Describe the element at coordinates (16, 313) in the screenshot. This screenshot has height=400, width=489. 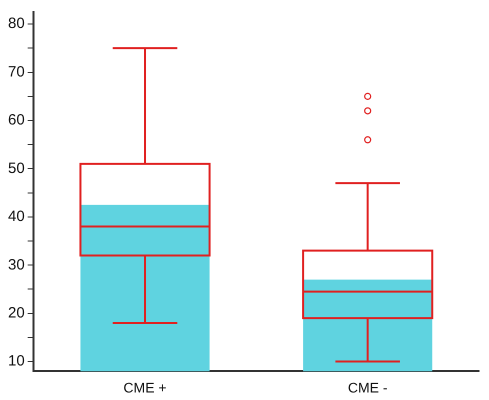
I see `y-tick-label: 20` at that location.